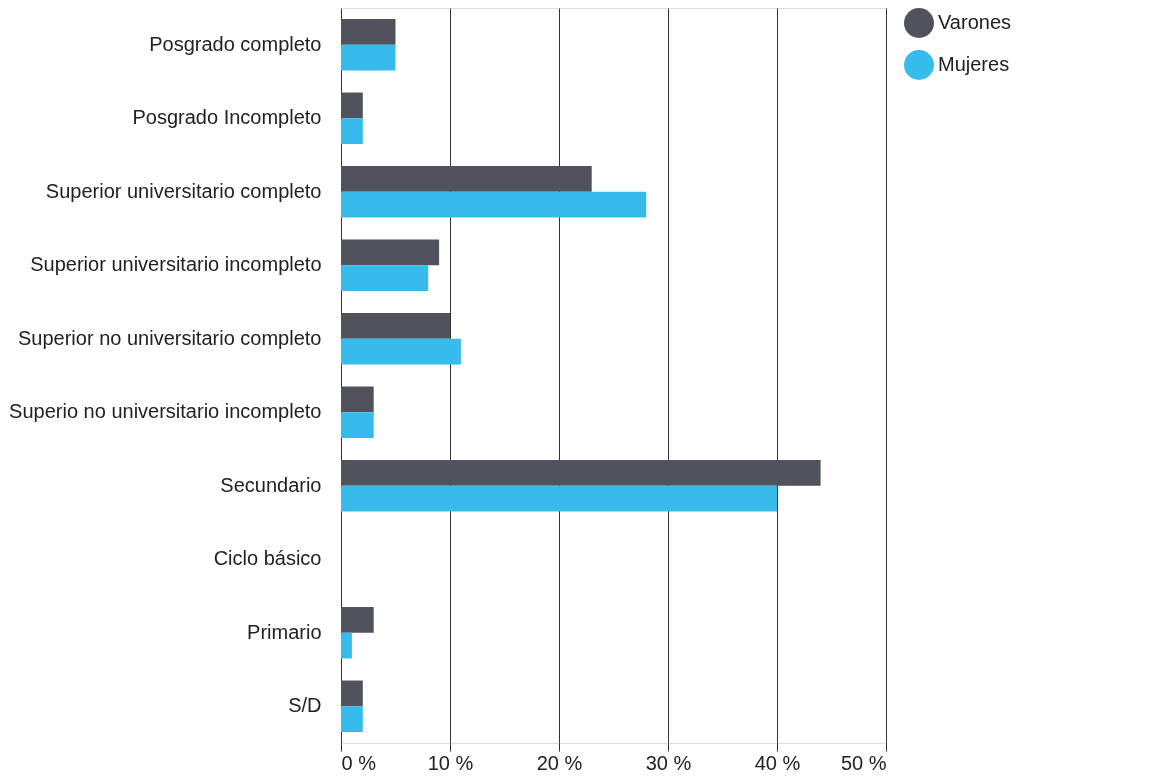 The height and width of the screenshot is (778, 1169). I want to click on x-tick-label: 0 %, so click(359, 762).